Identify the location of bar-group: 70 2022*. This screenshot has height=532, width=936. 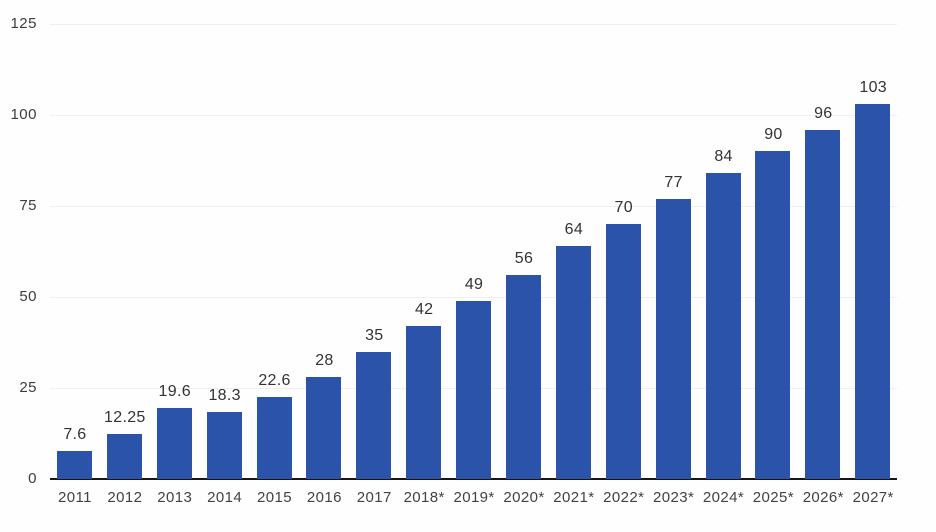
(624, 265).